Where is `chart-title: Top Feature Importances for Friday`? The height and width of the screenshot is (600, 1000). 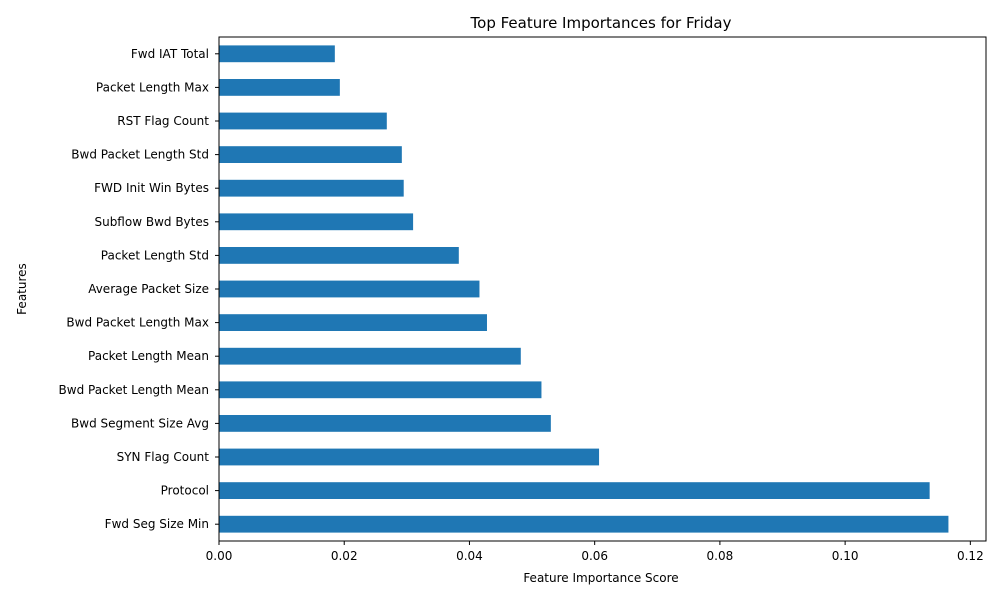 chart-title: Top Feature Importances for Friday is located at coordinates (601, 23).